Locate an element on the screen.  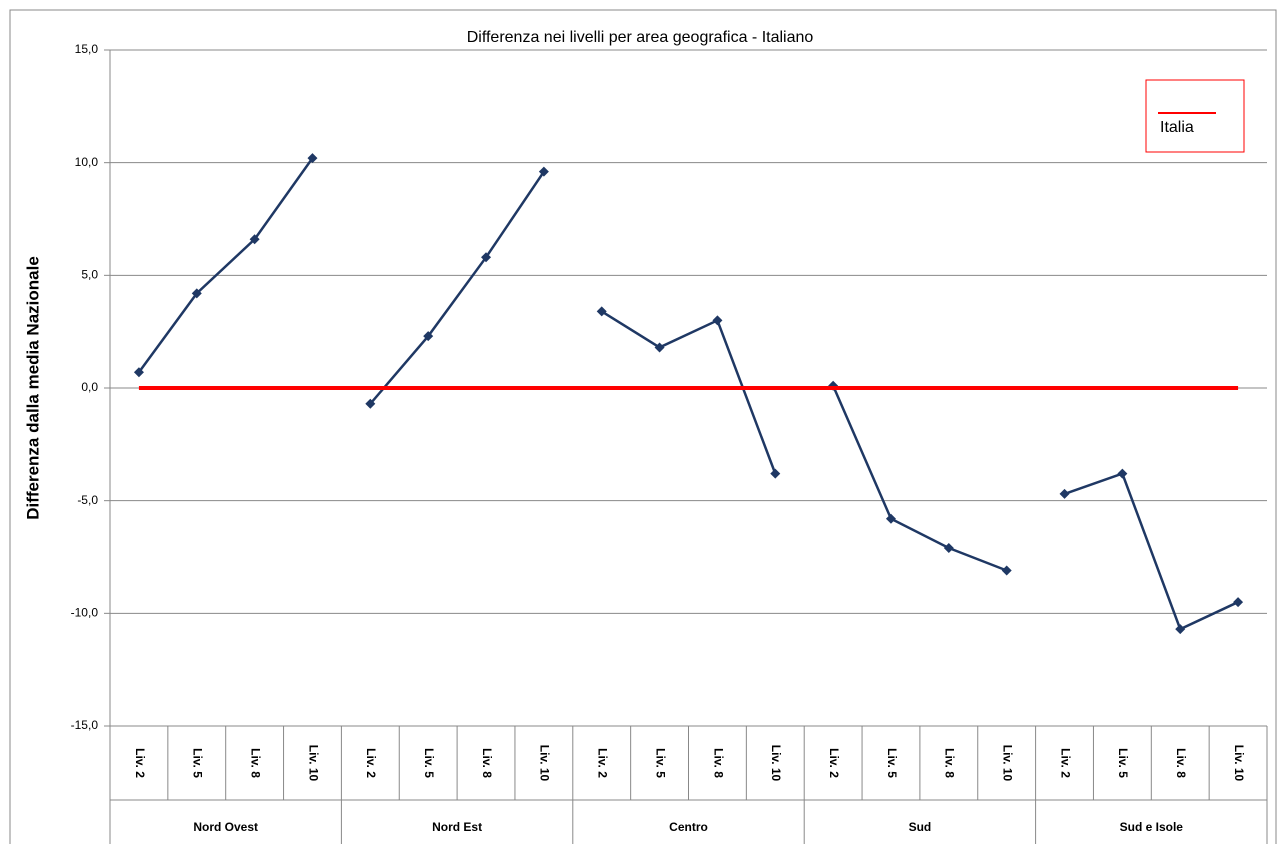
y-tick-label: 10,0 is located at coordinates (87, 162).